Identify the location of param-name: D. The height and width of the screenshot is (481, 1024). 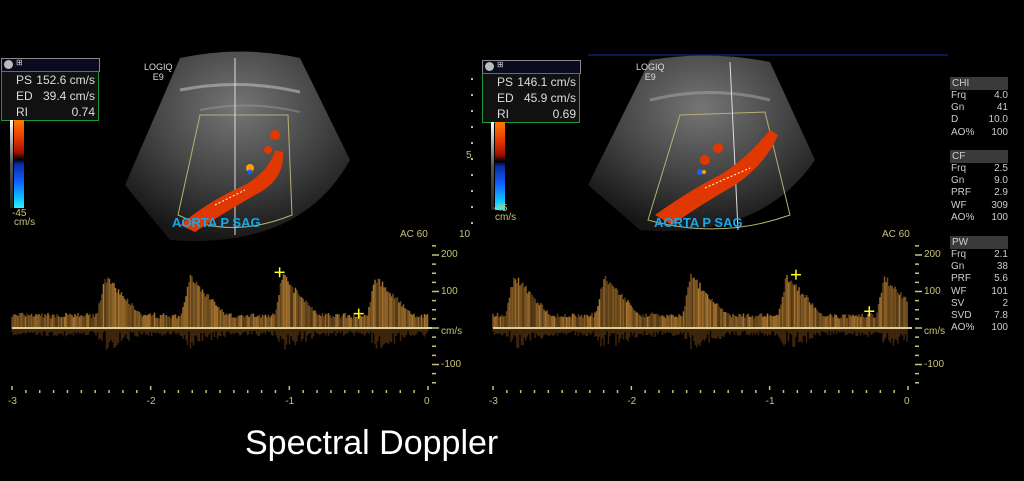
(955, 120).